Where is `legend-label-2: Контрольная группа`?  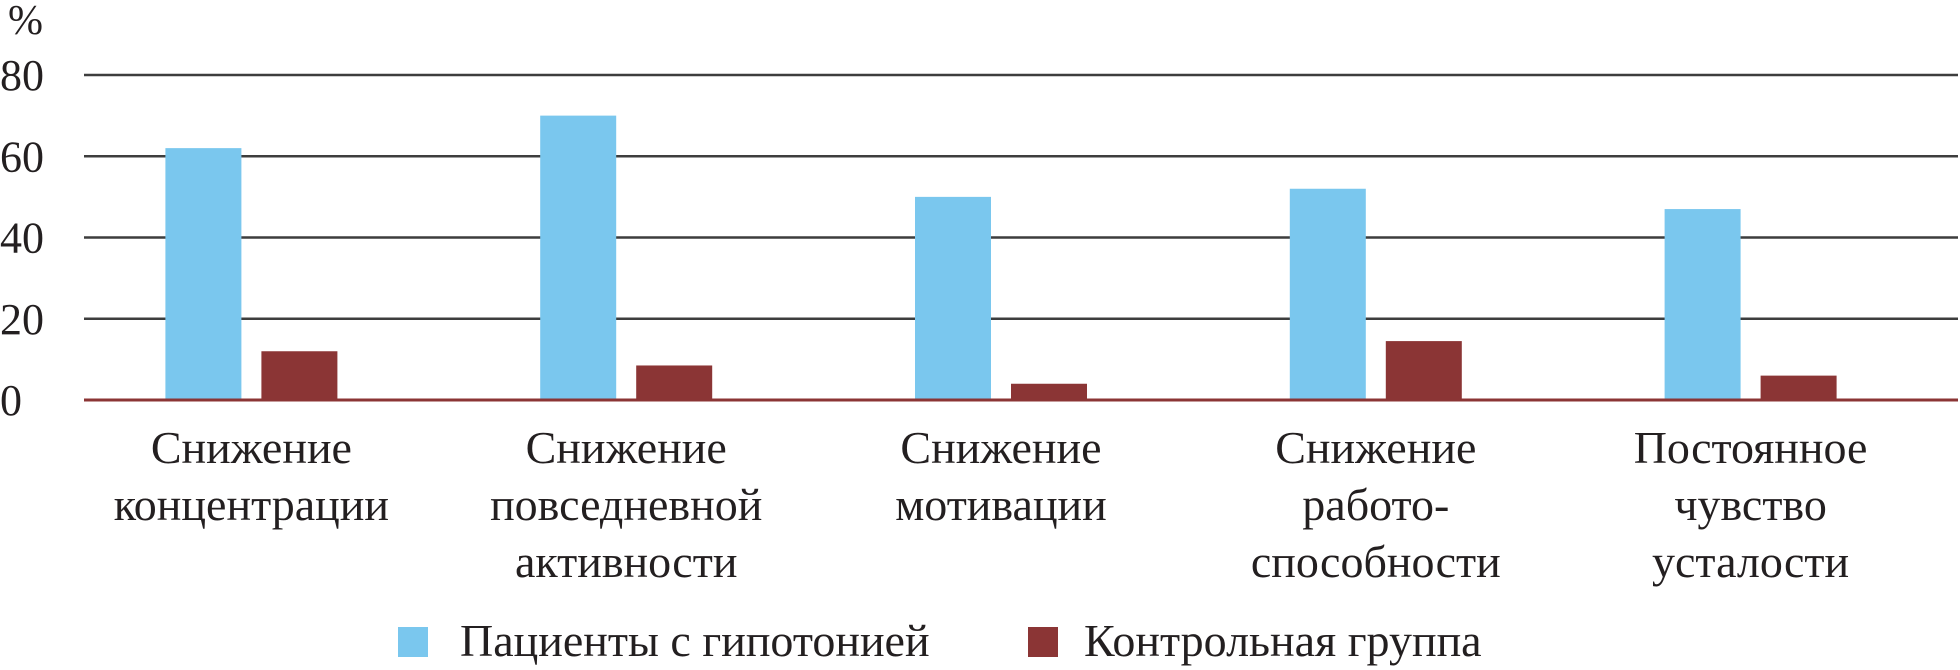
legend-label-2: Контрольная группа is located at coordinates (1283, 640).